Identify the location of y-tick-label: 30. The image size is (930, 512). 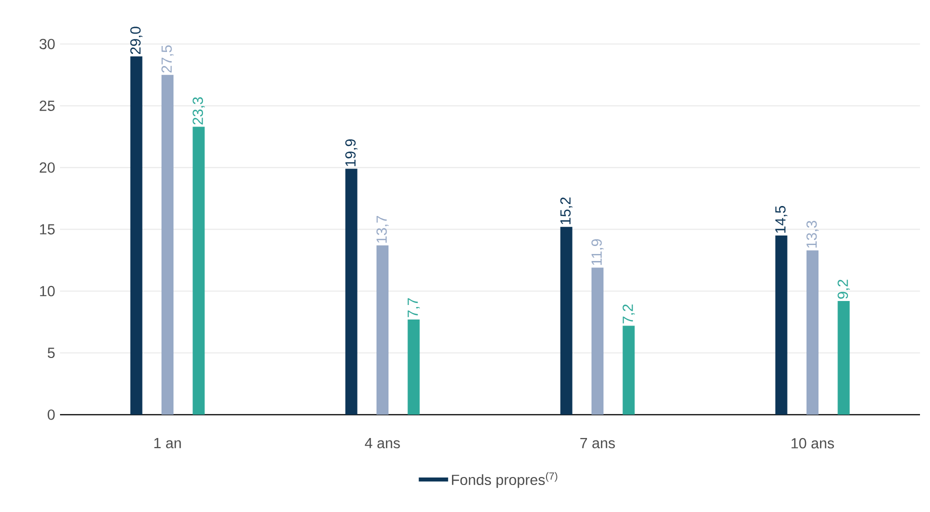
(47, 44).